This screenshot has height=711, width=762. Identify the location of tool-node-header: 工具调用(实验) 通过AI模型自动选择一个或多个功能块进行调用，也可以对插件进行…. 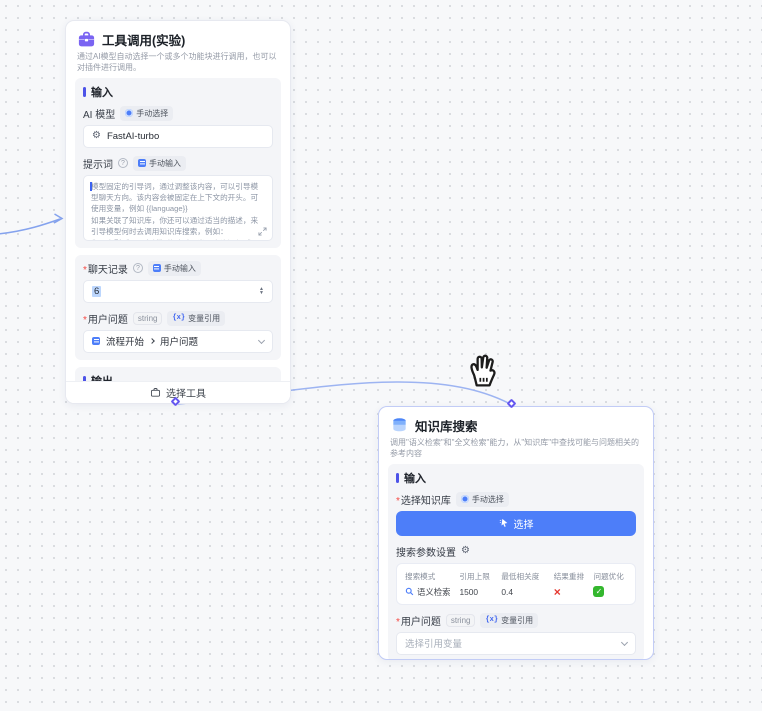
(178, 49).